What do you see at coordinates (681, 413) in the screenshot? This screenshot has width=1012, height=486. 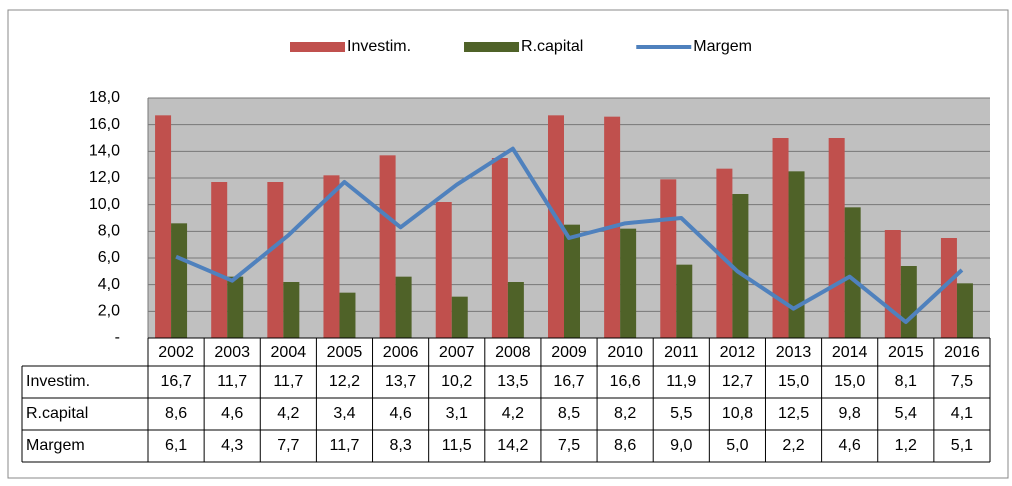 I see `table-cell: 5,5` at bounding box center [681, 413].